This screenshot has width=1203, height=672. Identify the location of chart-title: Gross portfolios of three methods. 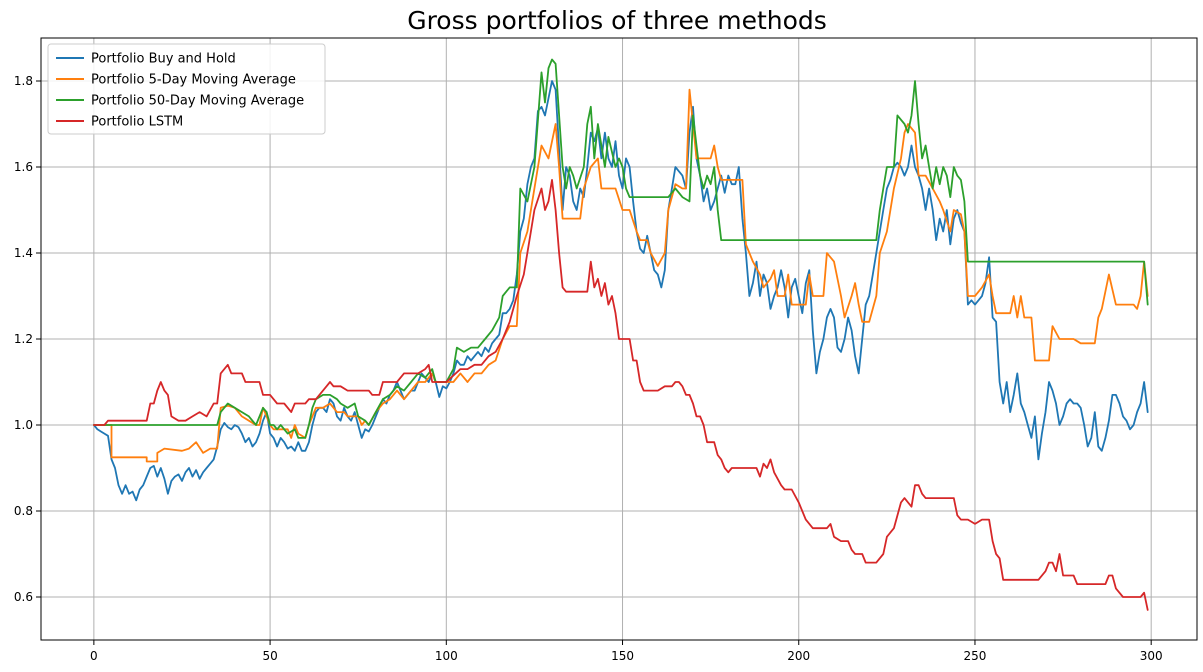
(617, 20).